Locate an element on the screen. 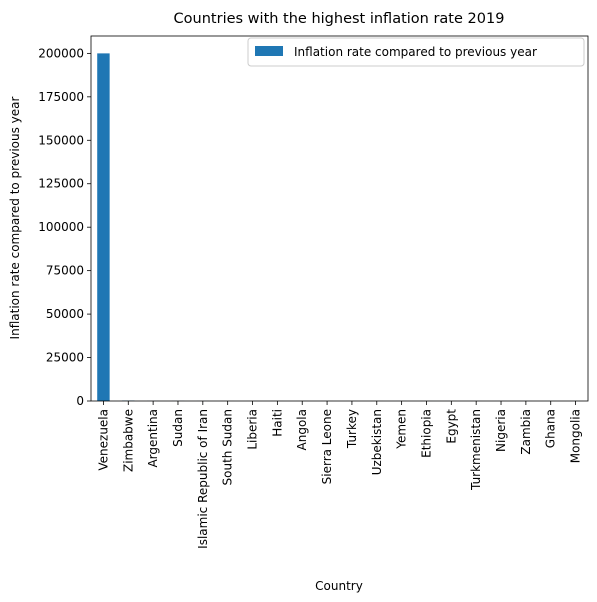 Image resolution: width=597 pixels, height=602 pixels. y-tick-label: 75000 is located at coordinates (65, 271).